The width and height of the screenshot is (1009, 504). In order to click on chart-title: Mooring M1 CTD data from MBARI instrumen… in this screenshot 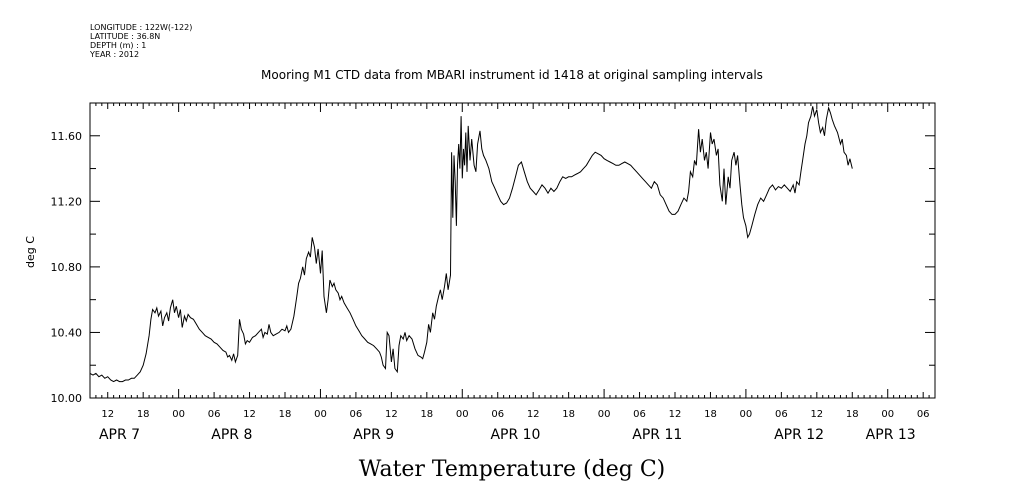, I will do `click(512, 75)`.